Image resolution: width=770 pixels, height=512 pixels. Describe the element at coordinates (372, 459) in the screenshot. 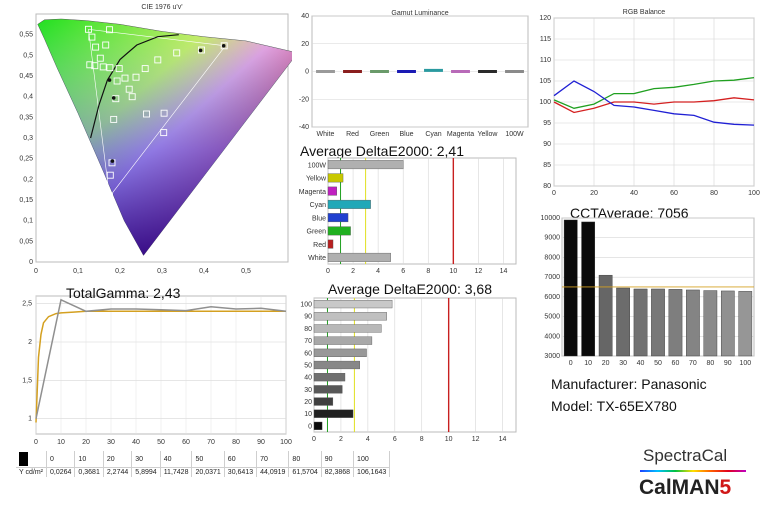

I see `table-header-cell: 100` at that location.